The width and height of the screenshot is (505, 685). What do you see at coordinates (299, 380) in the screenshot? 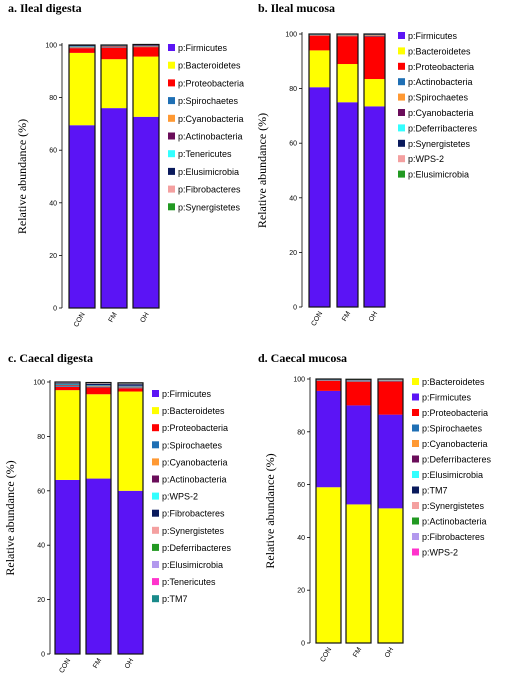
I see `y-tick-label: 100` at bounding box center [299, 380].